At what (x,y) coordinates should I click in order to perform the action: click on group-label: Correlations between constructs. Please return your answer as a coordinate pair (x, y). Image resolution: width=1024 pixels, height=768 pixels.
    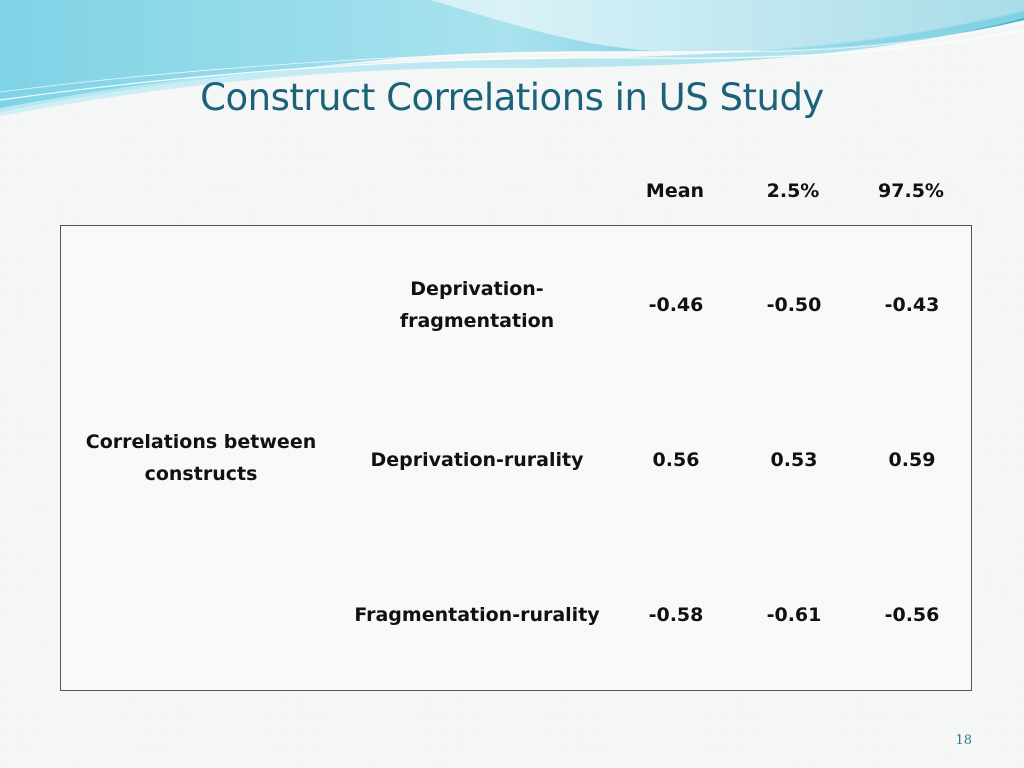
    Looking at the image, I should click on (201, 458).